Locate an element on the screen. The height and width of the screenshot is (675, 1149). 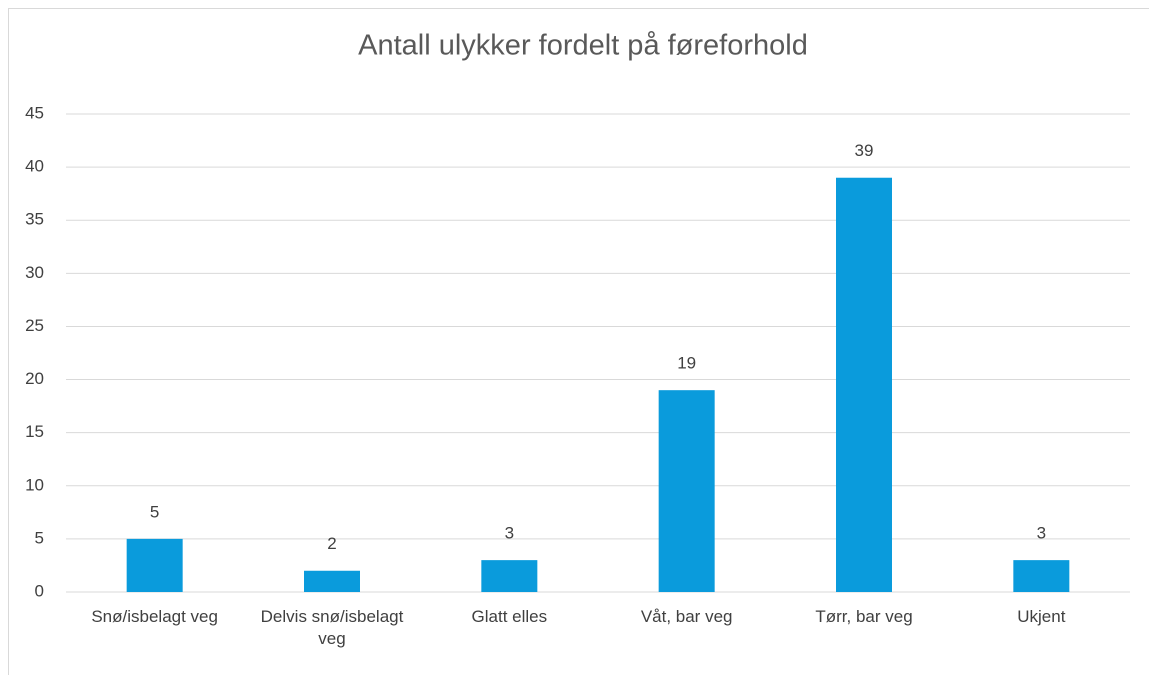
y-tick-label: 10 is located at coordinates (34, 484).